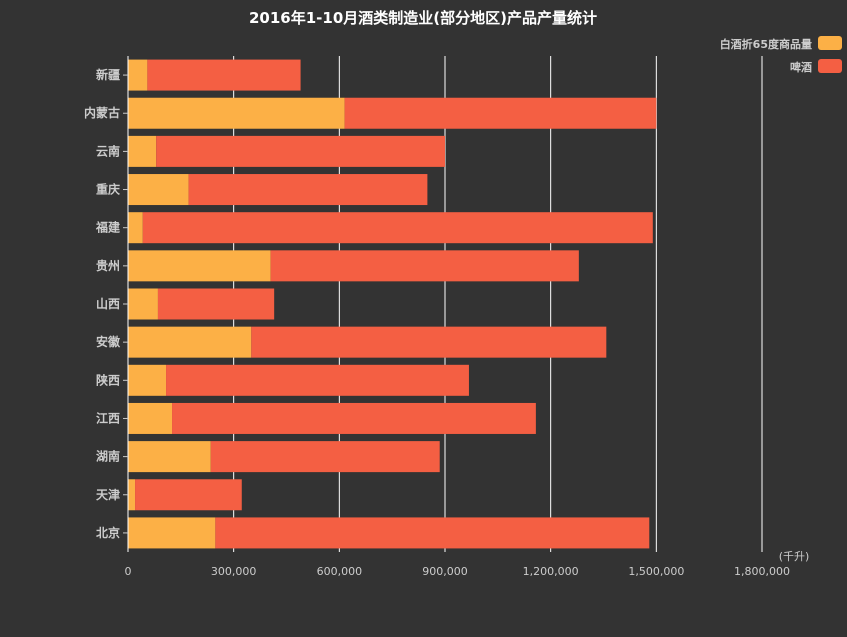 The image size is (847, 637). What do you see at coordinates (108, 74) in the screenshot?
I see `y-tick-label: 新疆` at bounding box center [108, 74].